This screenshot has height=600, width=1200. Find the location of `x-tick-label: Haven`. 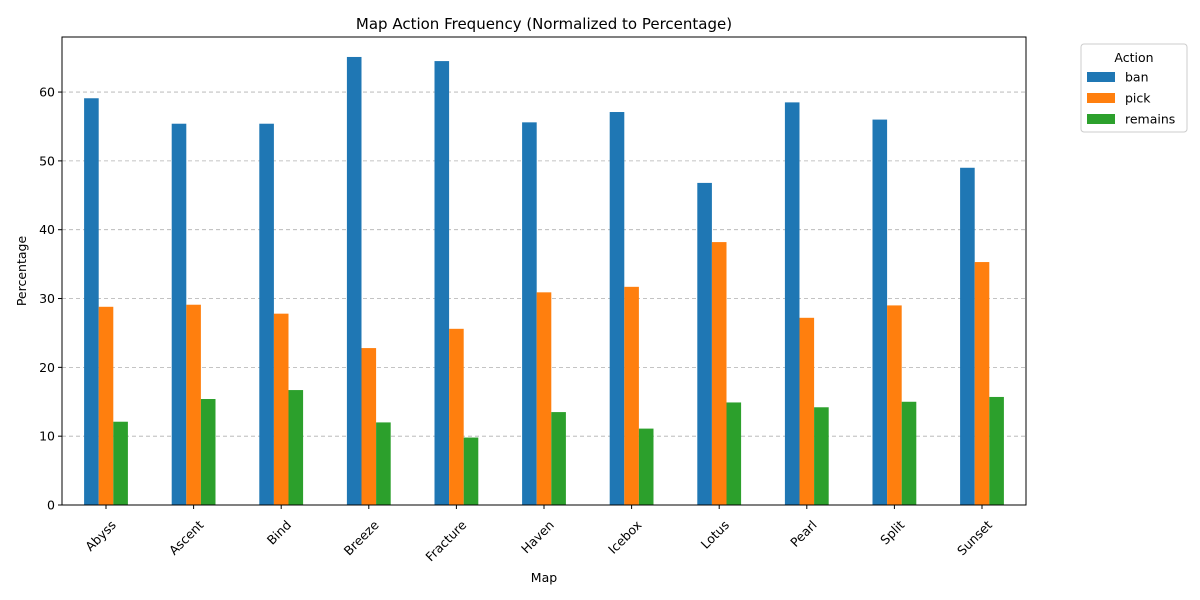

x-tick-label: Haven is located at coordinates (537, 536).